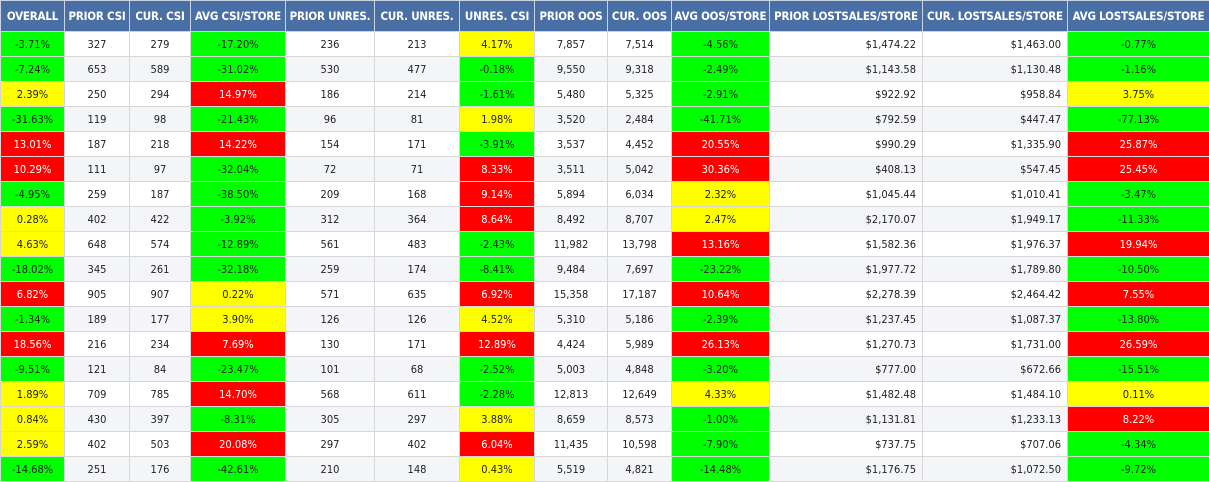 The width and height of the screenshot is (1209, 482). I want to click on table-cell: $1,087.37, so click(995, 319).